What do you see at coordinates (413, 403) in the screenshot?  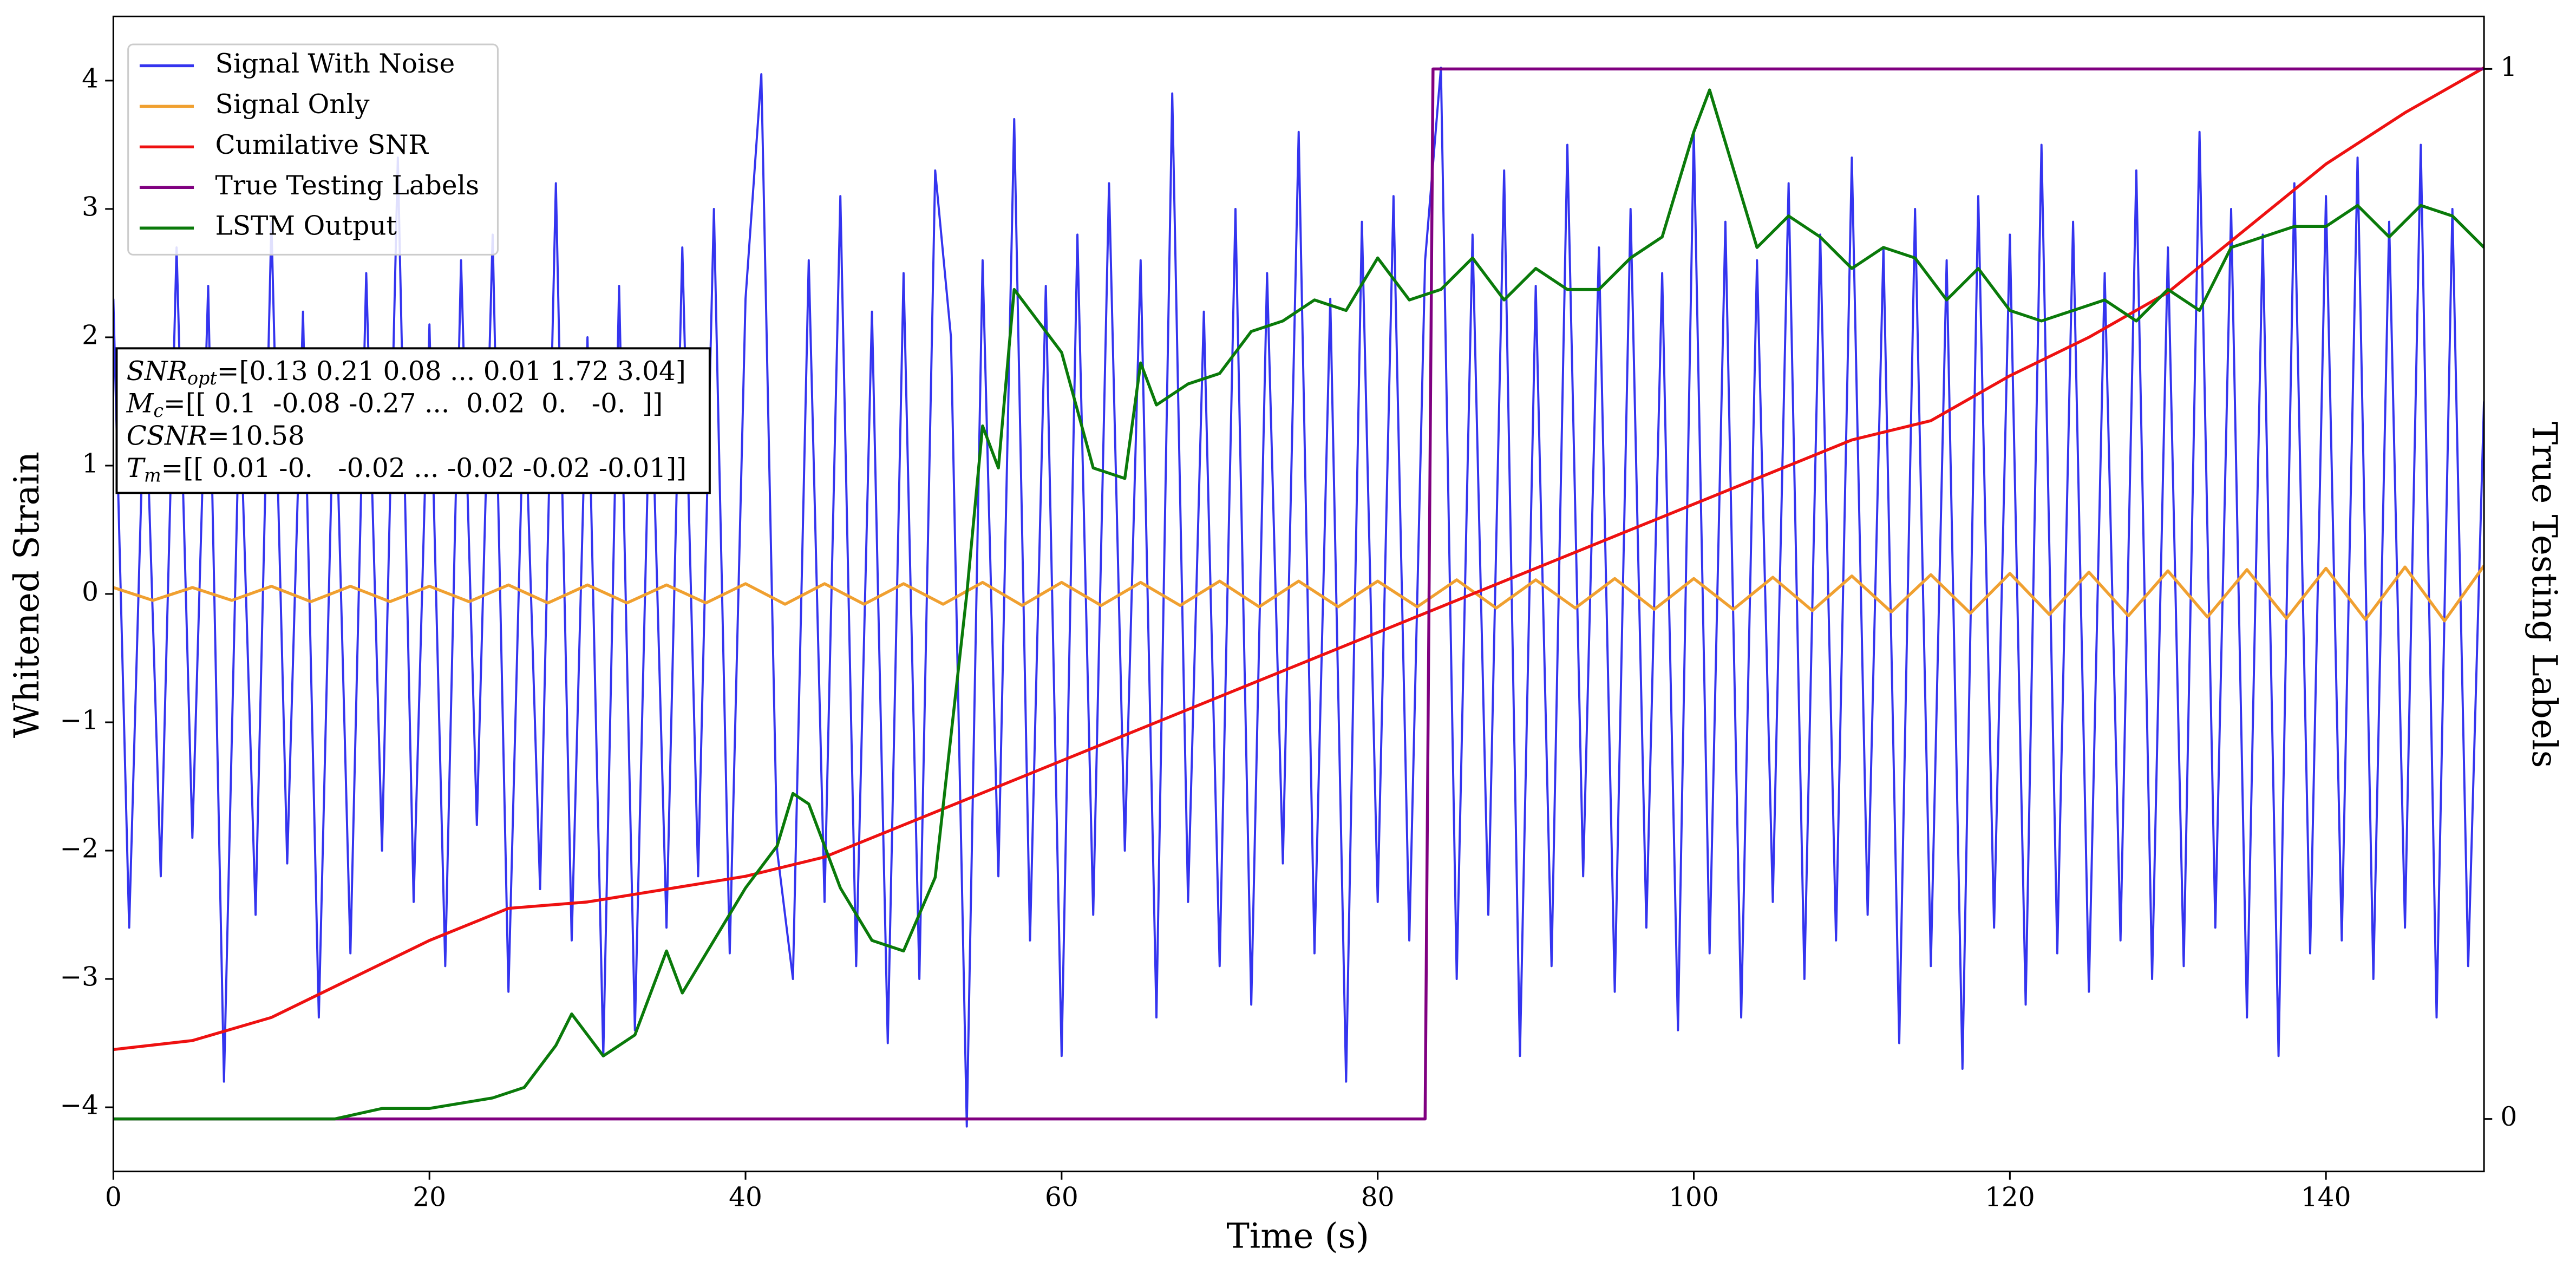 I see `annotation-text: =[[ 0.1 -0.08 -0.27 ... 0.02 0. -0. ]]` at bounding box center [413, 403].